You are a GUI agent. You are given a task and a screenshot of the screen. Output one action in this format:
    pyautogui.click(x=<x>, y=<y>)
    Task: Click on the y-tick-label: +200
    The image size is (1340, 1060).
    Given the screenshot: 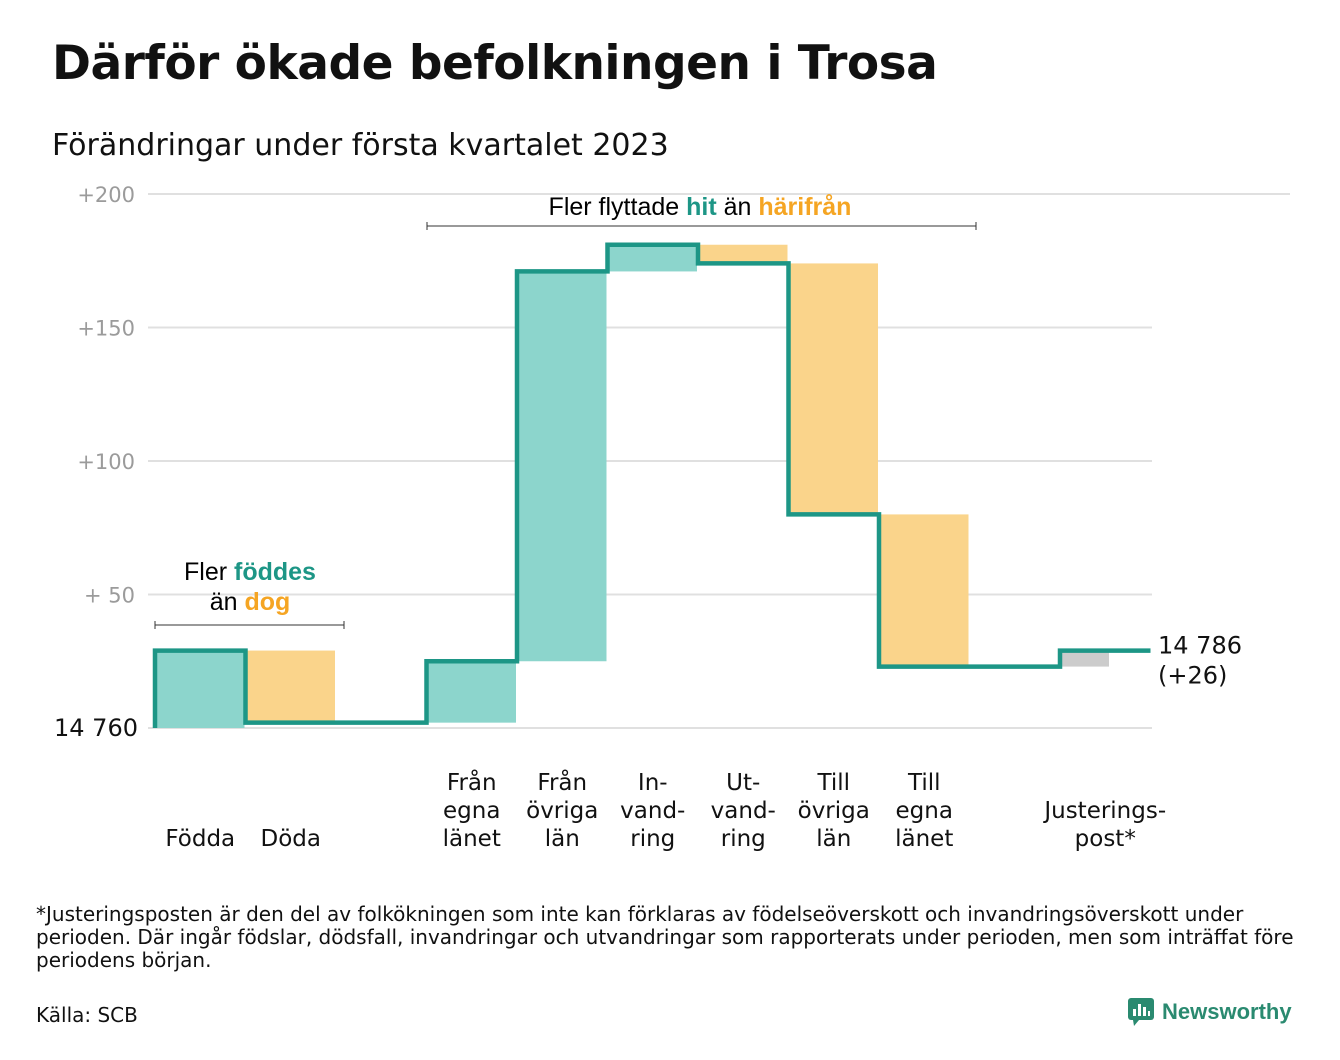 What is the action you would take?
    pyautogui.click(x=106, y=195)
    